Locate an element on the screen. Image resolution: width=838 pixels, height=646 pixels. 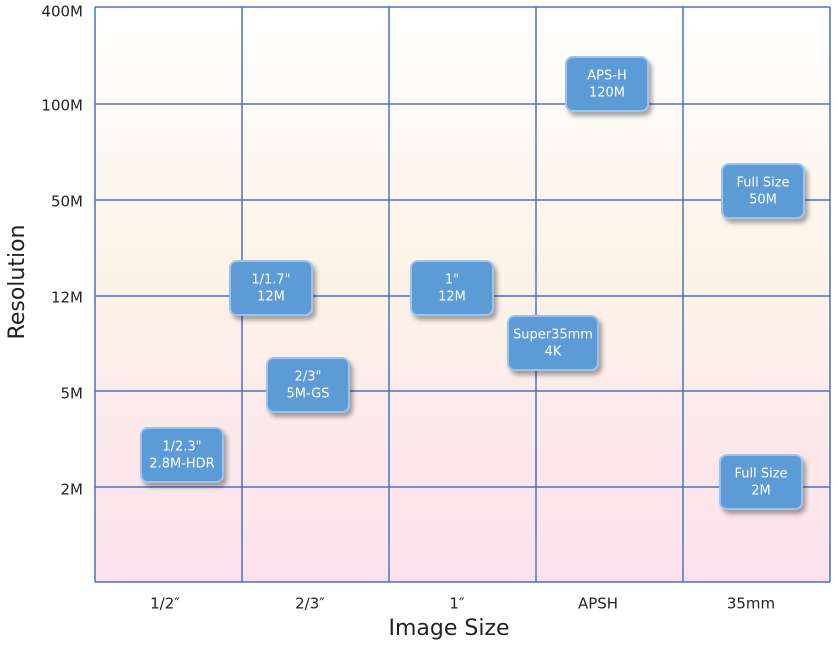
node: Full Size 50M is located at coordinates (763, 191).